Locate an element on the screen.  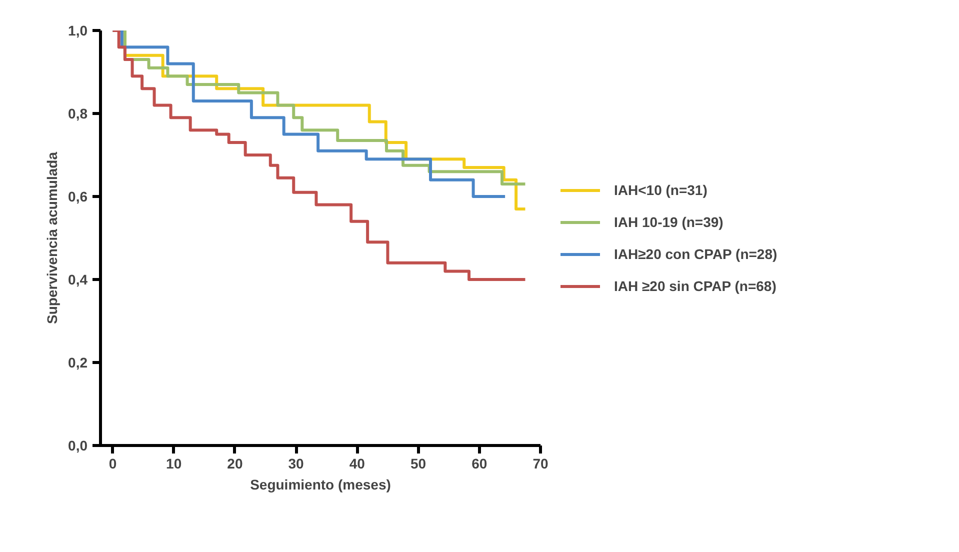
y-tick-label: 0,8 is located at coordinates (78, 114).